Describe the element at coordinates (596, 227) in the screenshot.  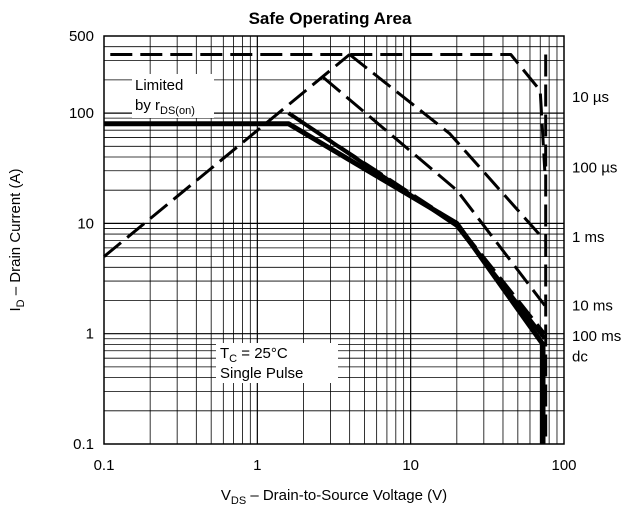
I see `curve-labels: 10 µs 100 µs 1 ms 10 ms 100 ms dc` at that location.